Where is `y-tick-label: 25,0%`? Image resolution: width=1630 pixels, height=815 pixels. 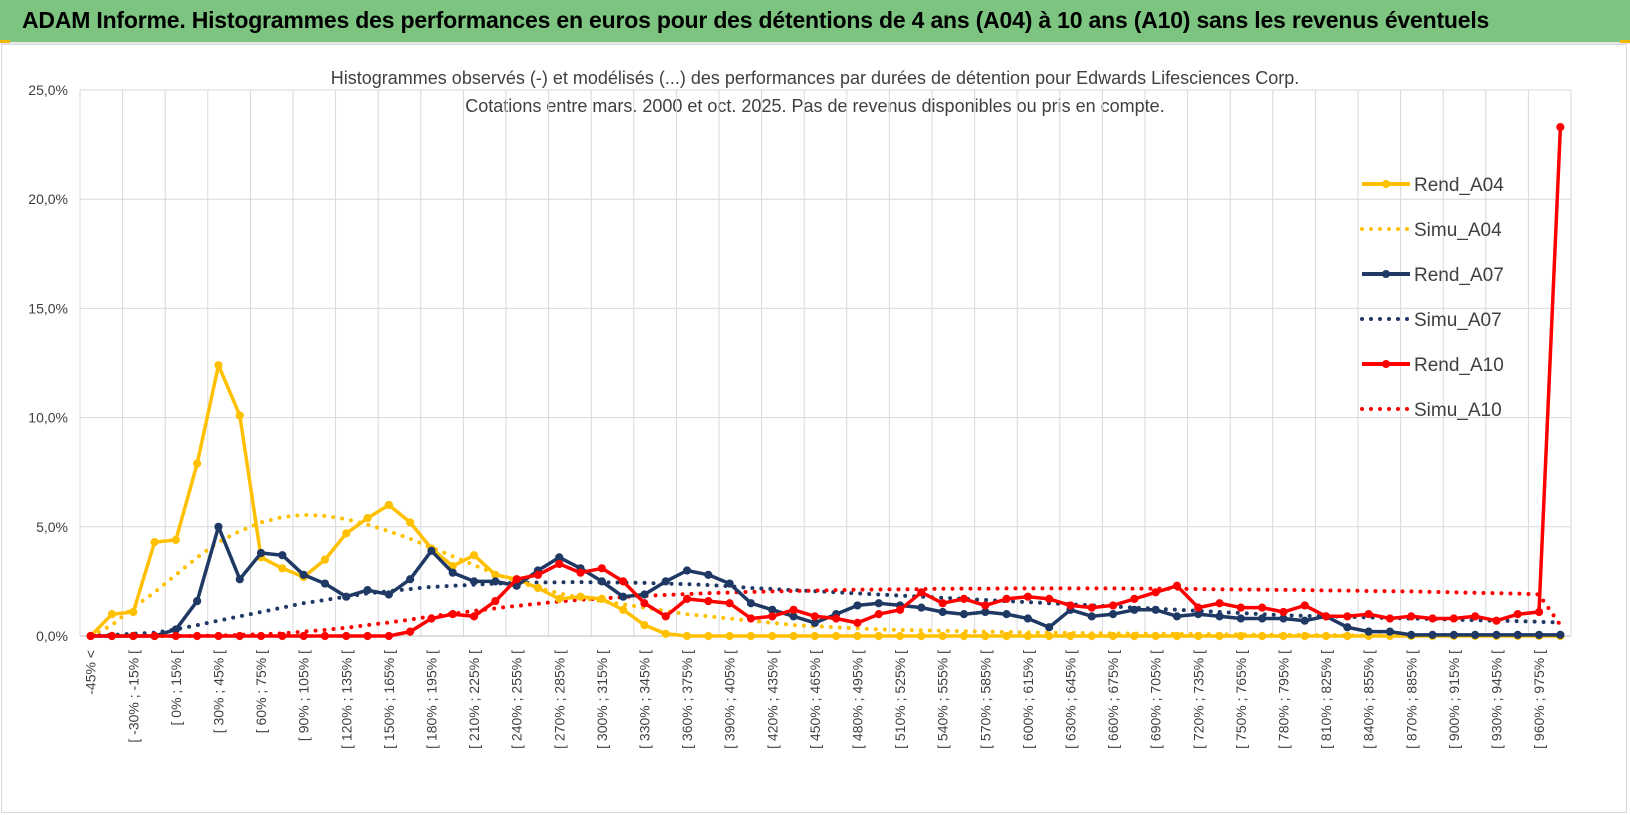
y-tick-label: 25,0% is located at coordinates (48, 90).